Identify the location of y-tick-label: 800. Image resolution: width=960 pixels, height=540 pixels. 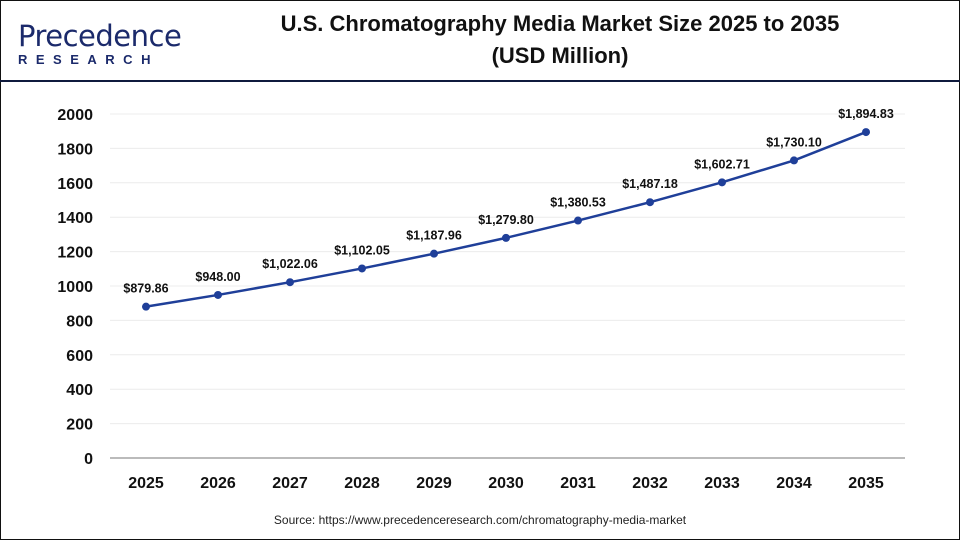
(79, 321).